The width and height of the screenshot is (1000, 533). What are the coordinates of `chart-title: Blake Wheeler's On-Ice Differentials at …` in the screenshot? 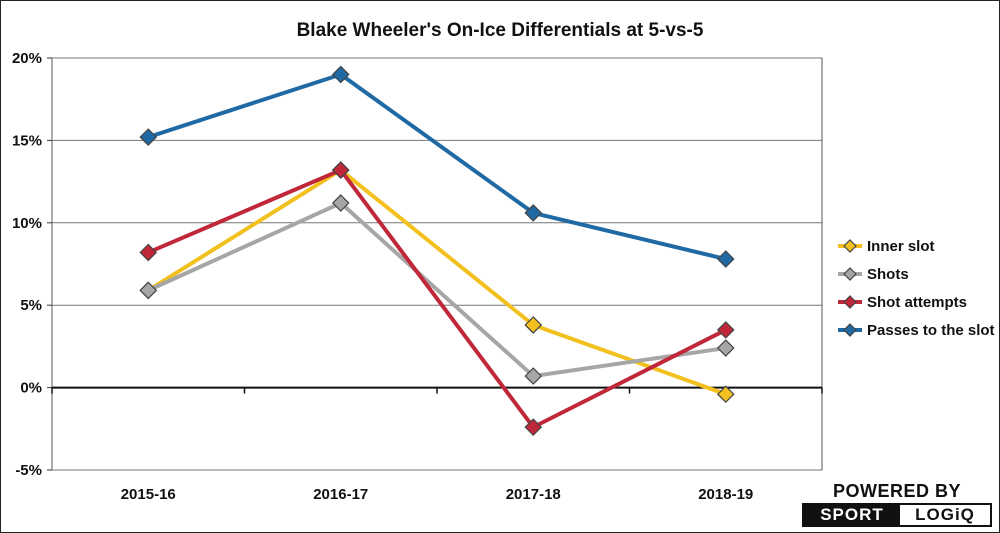 It's located at (500, 30).